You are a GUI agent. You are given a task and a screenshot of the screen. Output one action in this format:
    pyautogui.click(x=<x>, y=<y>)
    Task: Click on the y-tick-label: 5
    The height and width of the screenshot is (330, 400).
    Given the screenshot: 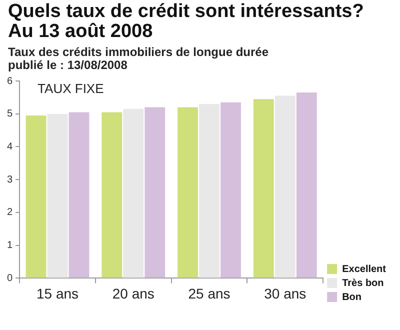 What is the action you would take?
    pyautogui.click(x=10, y=114)
    